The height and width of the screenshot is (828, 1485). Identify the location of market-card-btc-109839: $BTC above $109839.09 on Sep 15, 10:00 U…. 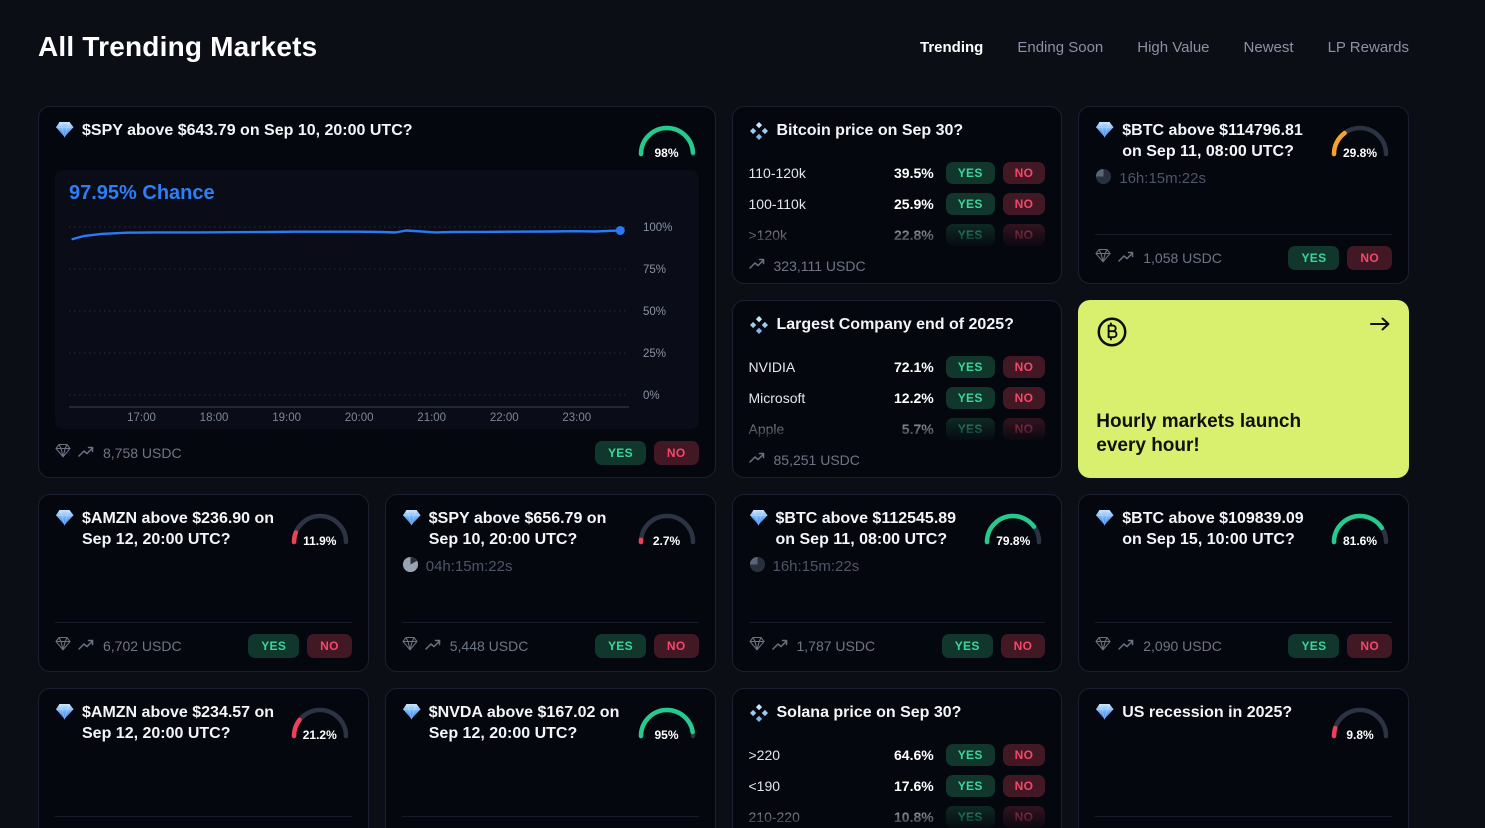
(1243, 583).